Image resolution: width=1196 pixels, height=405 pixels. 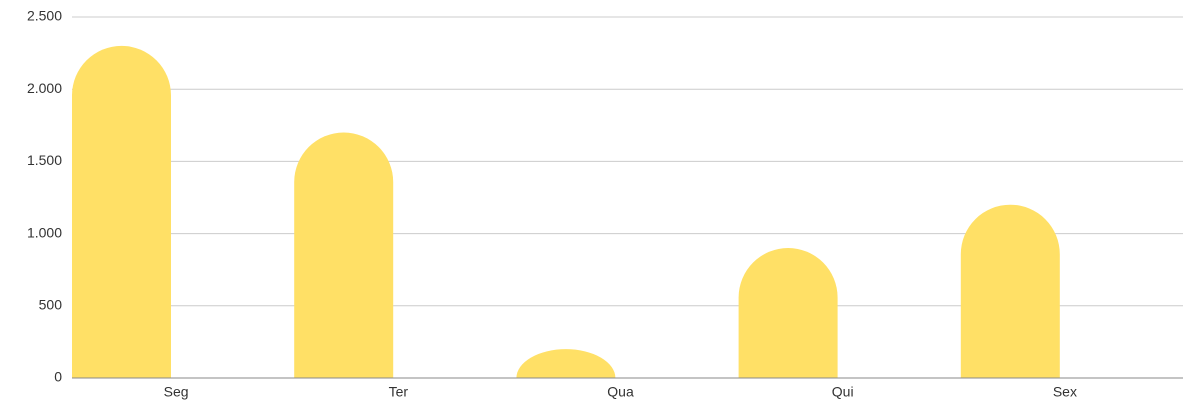 What do you see at coordinates (58, 377) in the screenshot?
I see `y-tick-label: 0` at bounding box center [58, 377].